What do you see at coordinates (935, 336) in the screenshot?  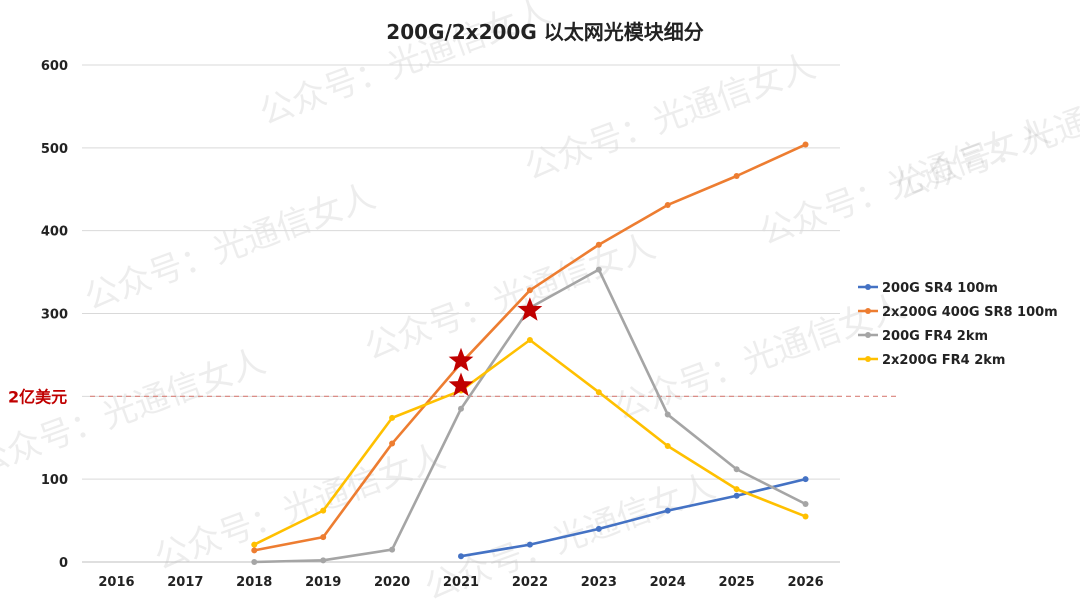 I see `legend-label: 200G FR4 2km` at bounding box center [935, 336].